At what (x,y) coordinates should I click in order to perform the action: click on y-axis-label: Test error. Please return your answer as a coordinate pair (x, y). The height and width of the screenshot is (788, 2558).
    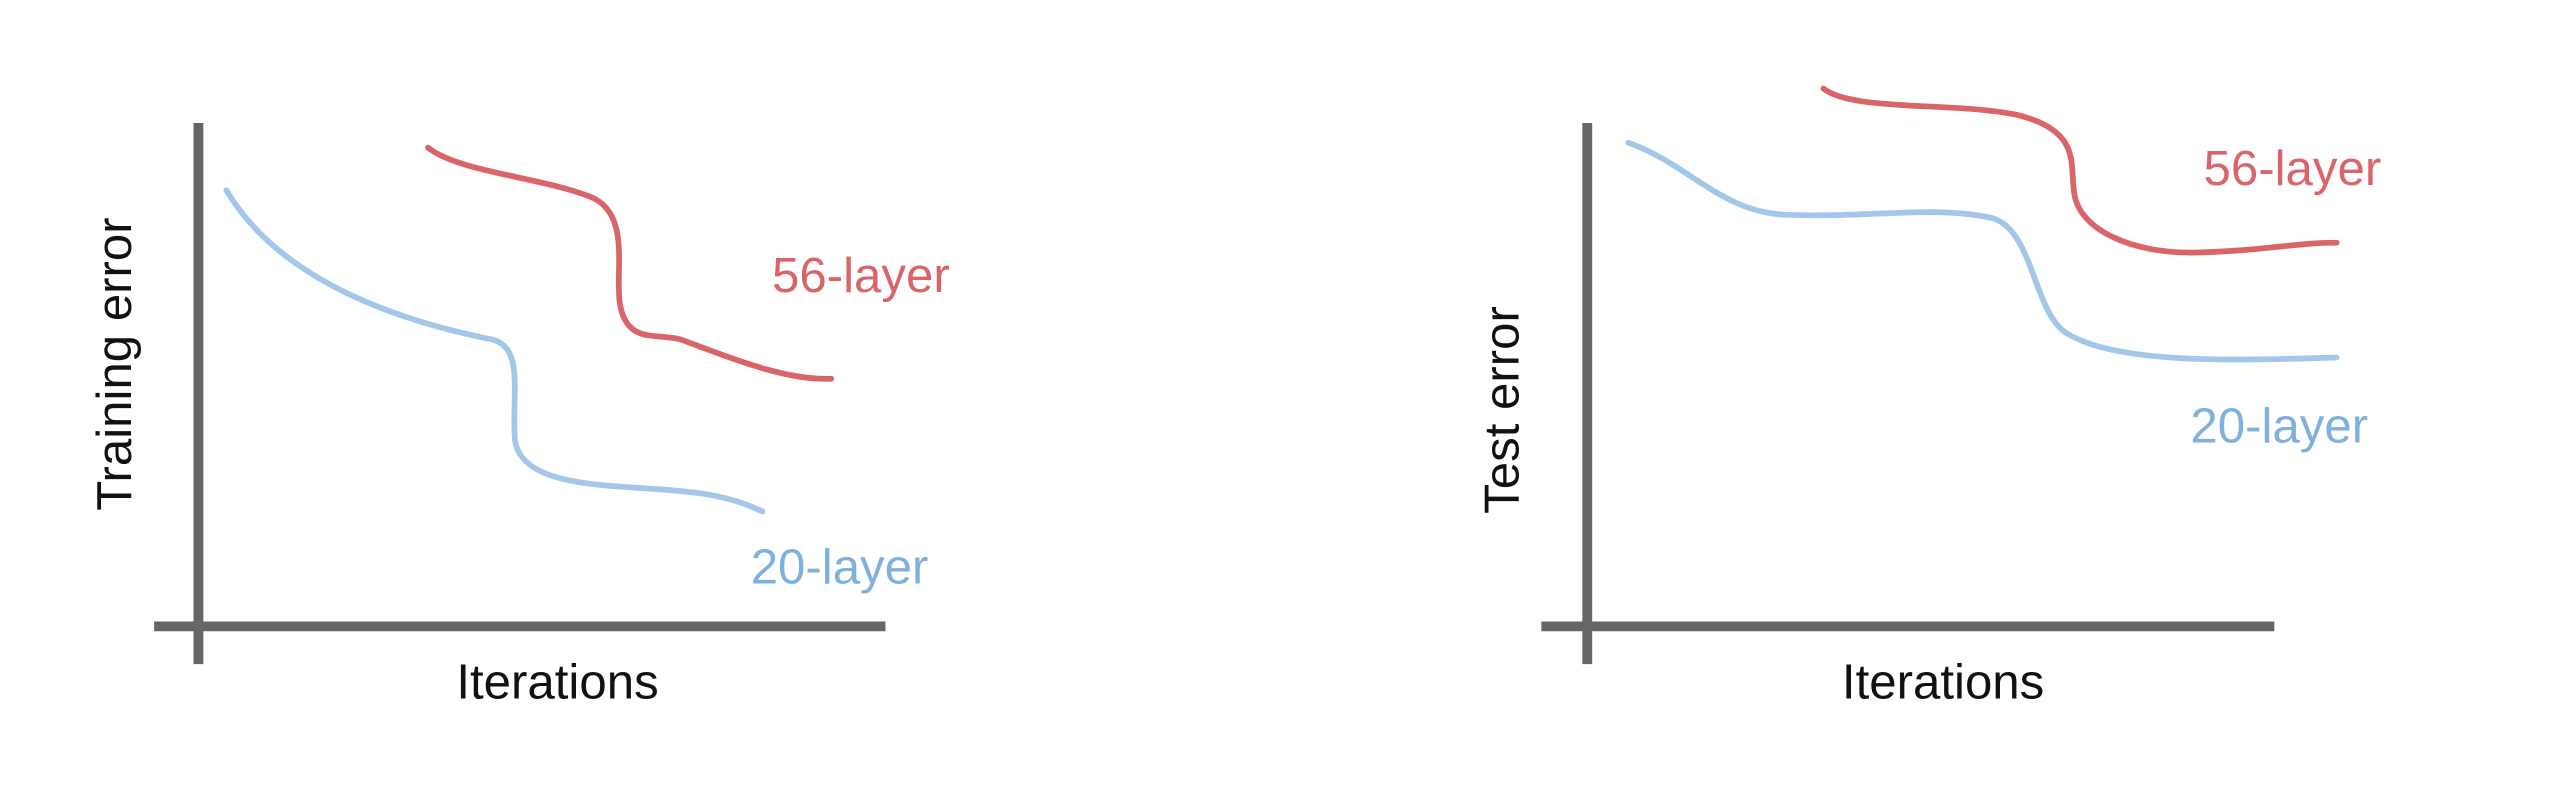
    Looking at the image, I should click on (1501, 410).